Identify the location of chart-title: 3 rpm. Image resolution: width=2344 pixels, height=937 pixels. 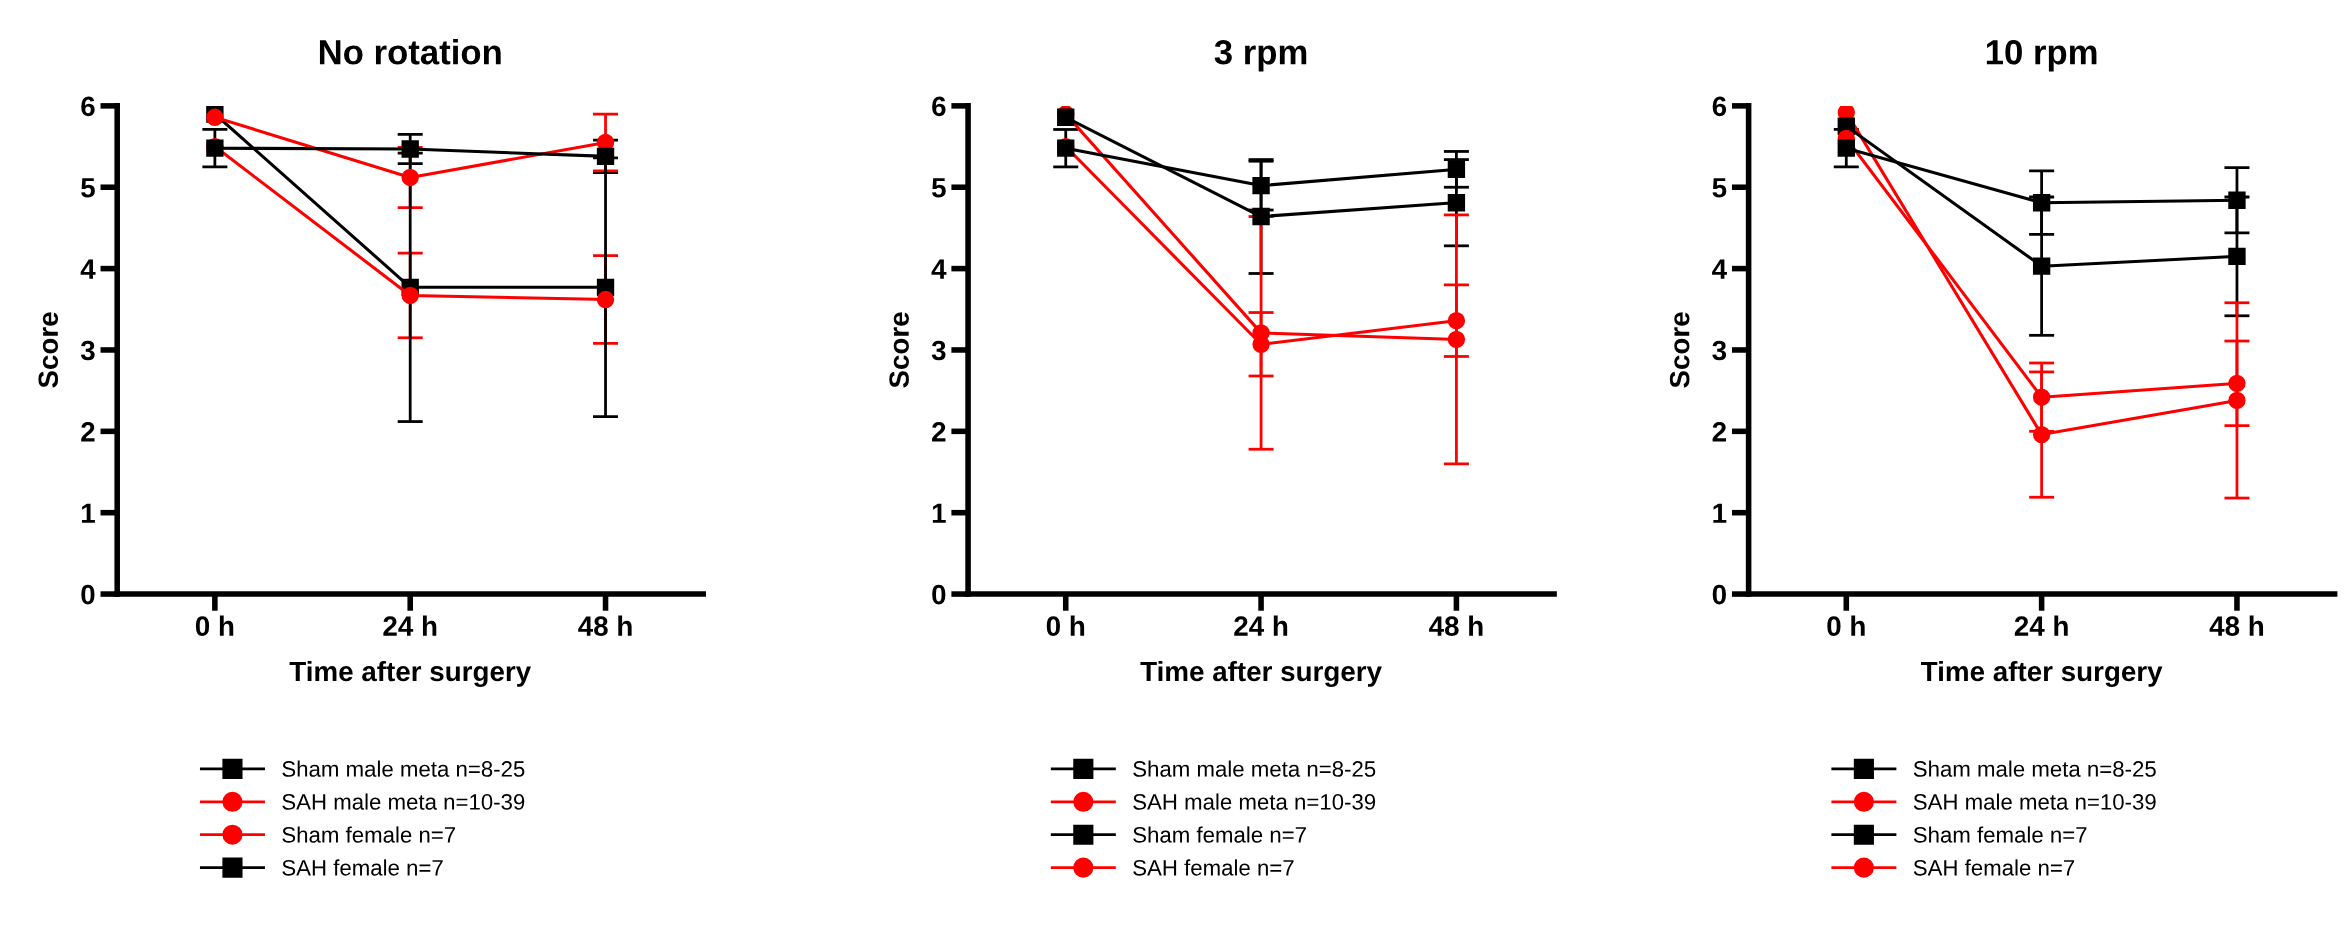
(1260, 55).